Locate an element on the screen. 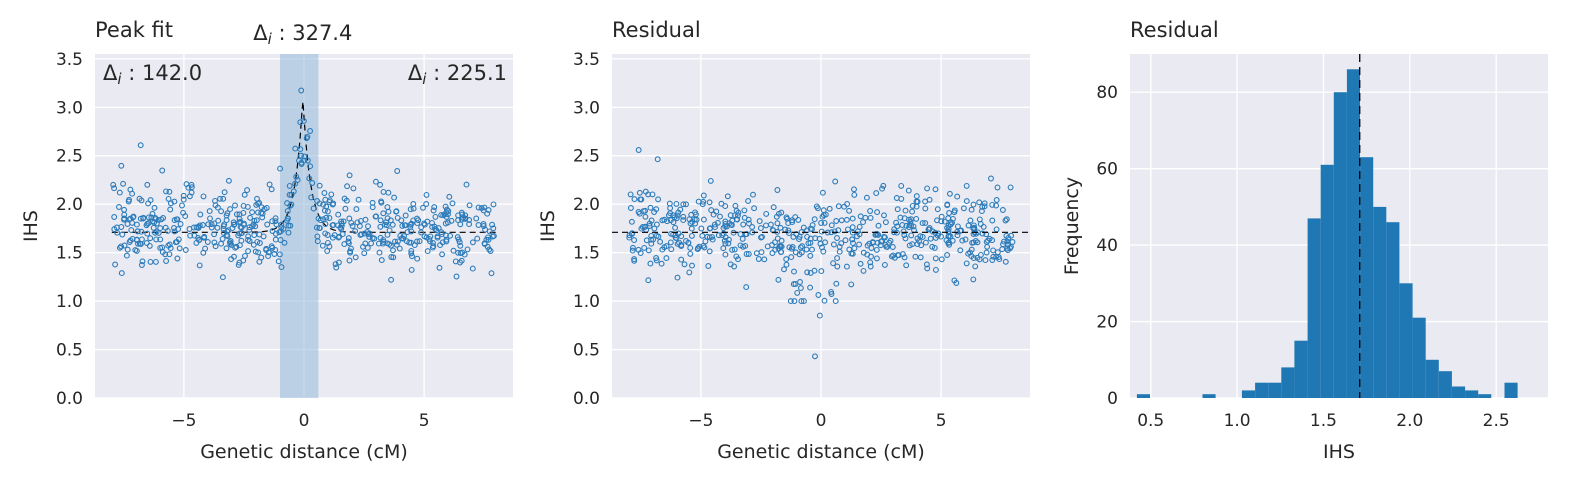  x-tick-label: −5 is located at coordinates (183, 421).